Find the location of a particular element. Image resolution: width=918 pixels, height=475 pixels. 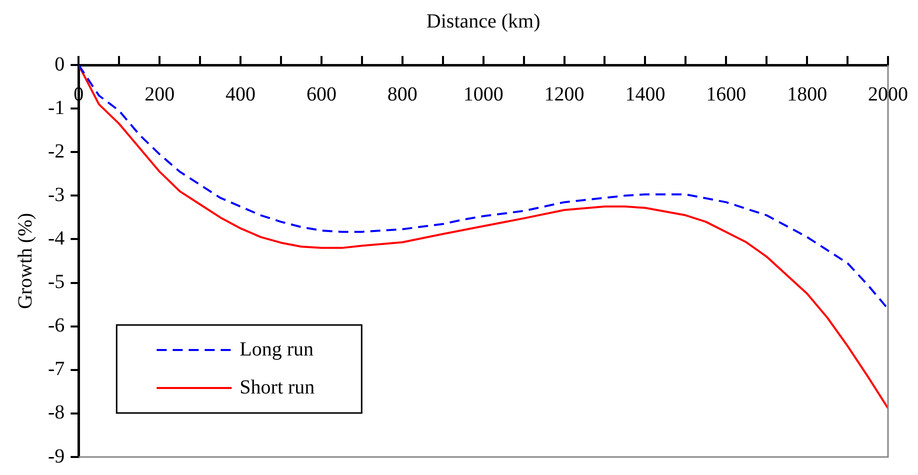

x-tick-label: 2000 is located at coordinates (888, 94).